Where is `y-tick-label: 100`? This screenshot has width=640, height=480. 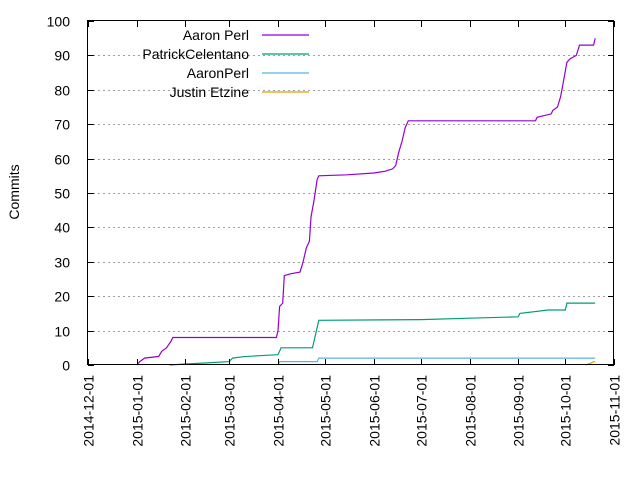
y-tick-label: 100 is located at coordinates (59, 22).